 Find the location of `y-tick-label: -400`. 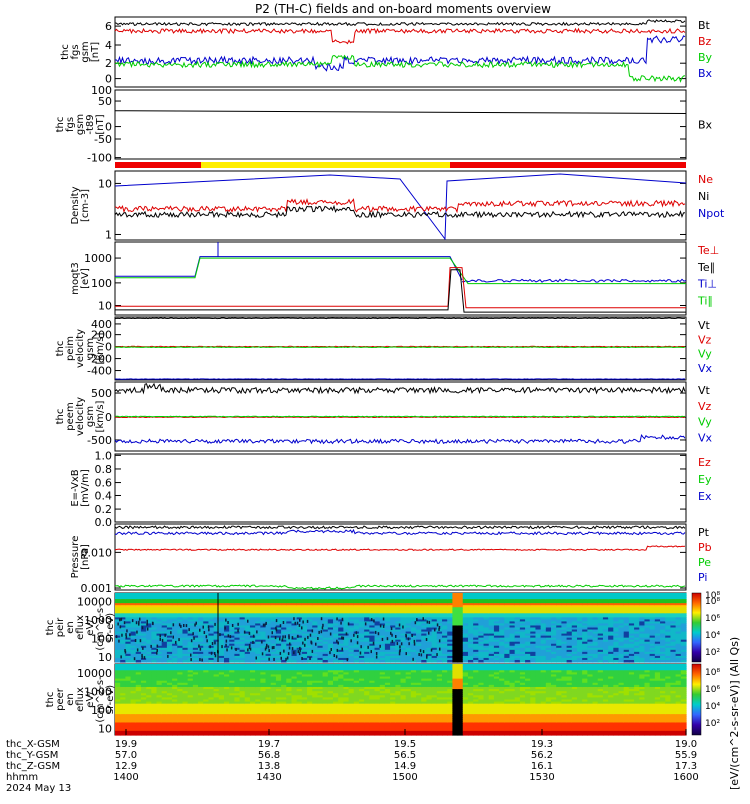

y-tick-label: -400 is located at coordinates (99, 371).